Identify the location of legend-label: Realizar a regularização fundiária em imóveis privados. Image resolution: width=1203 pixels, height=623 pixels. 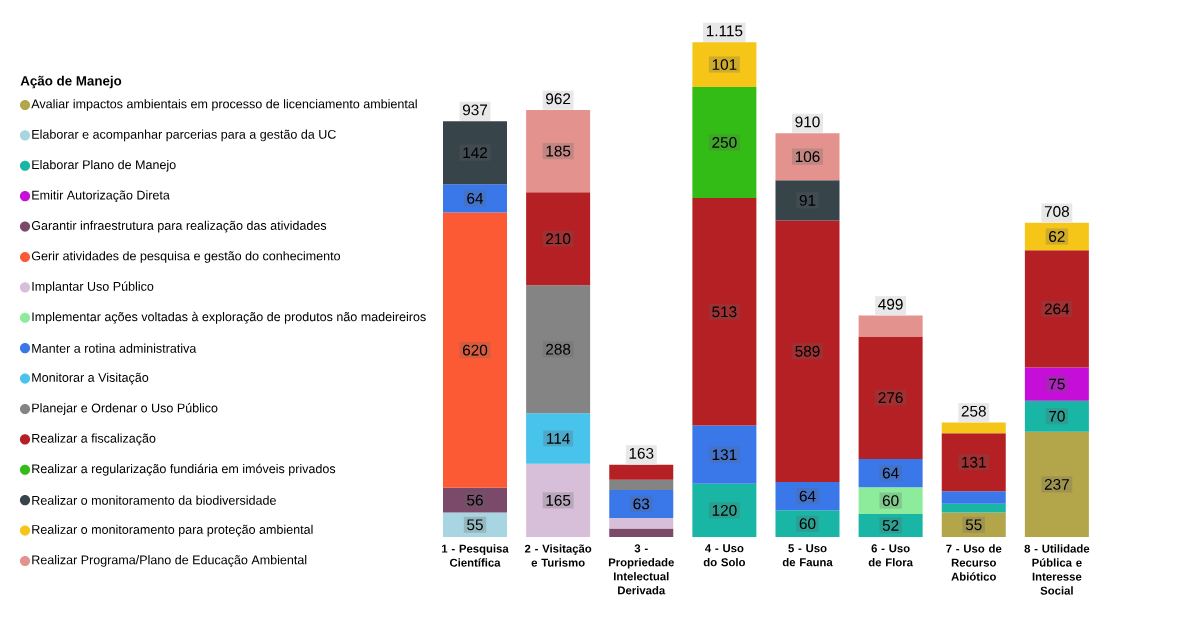
(184, 469).